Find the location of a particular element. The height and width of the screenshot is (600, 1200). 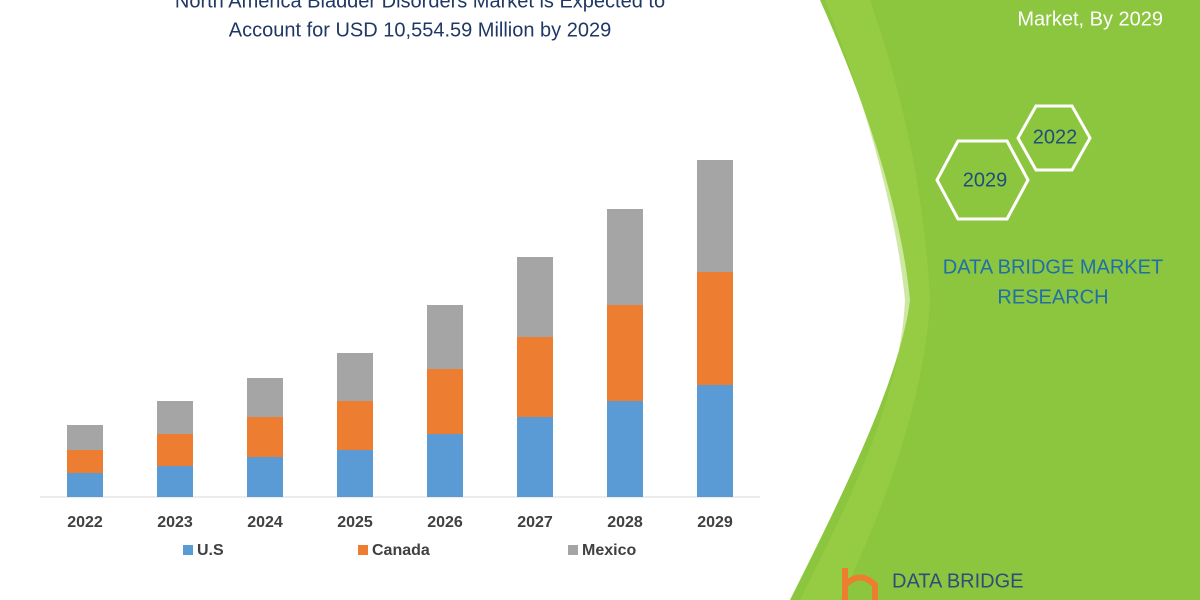

x-tick-label: 2025 is located at coordinates (355, 522).